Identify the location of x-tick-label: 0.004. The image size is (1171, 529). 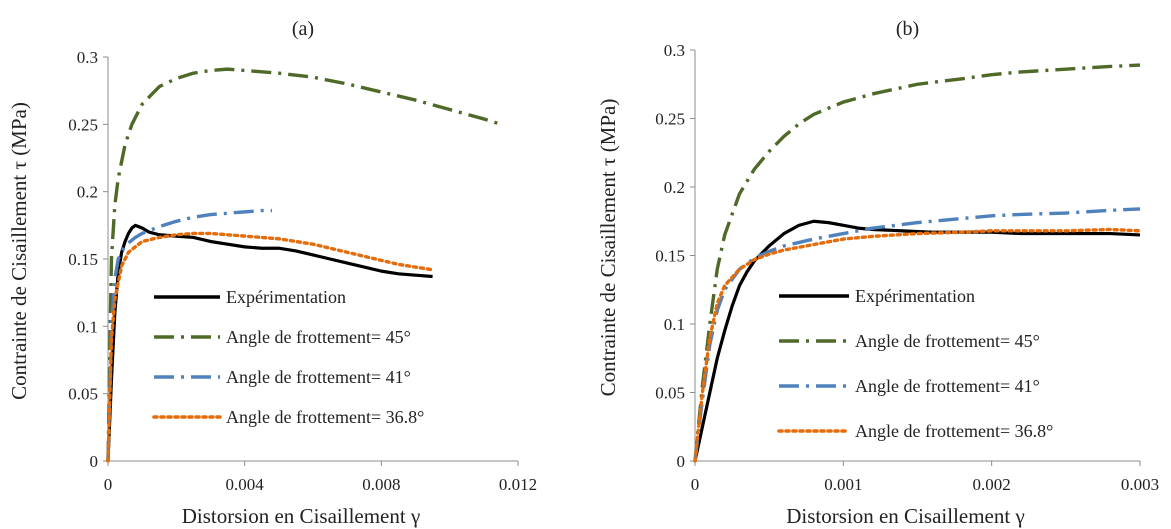
(245, 484).